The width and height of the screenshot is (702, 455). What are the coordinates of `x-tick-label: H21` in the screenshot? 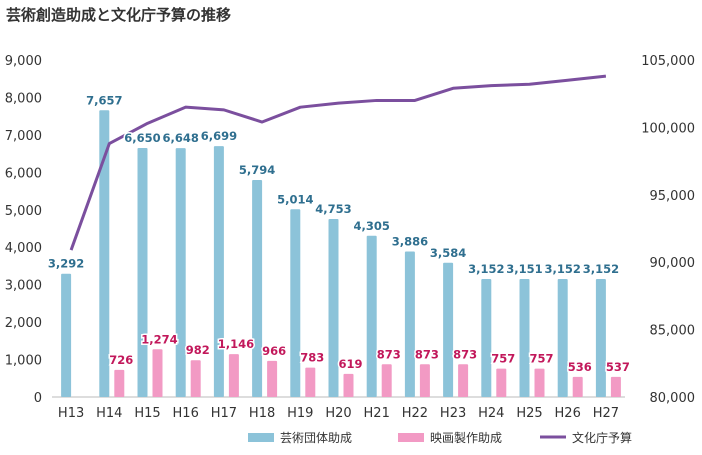 It's located at (377, 413).